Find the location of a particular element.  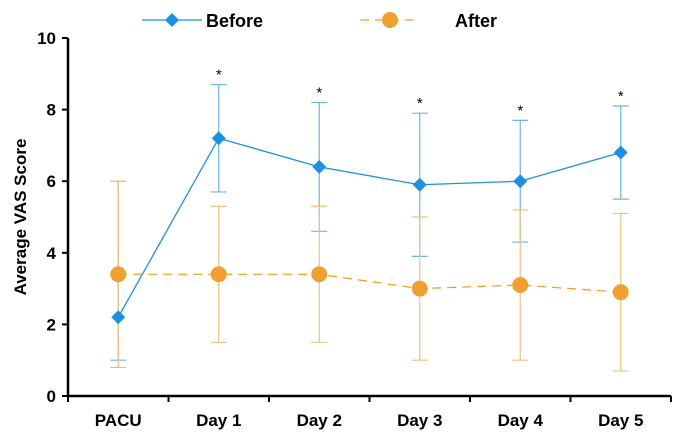

x-tick-label: PACU is located at coordinates (118, 420).